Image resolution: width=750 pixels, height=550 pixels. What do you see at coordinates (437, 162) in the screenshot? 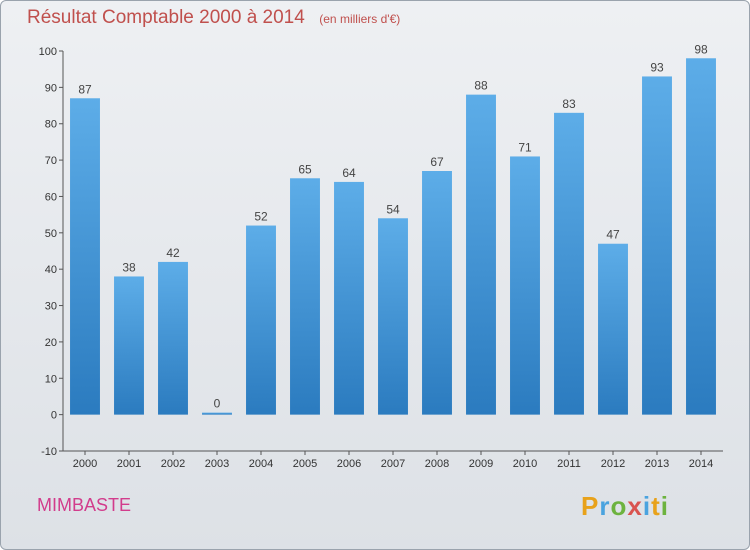
I see `data-label: 67` at bounding box center [437, 162].